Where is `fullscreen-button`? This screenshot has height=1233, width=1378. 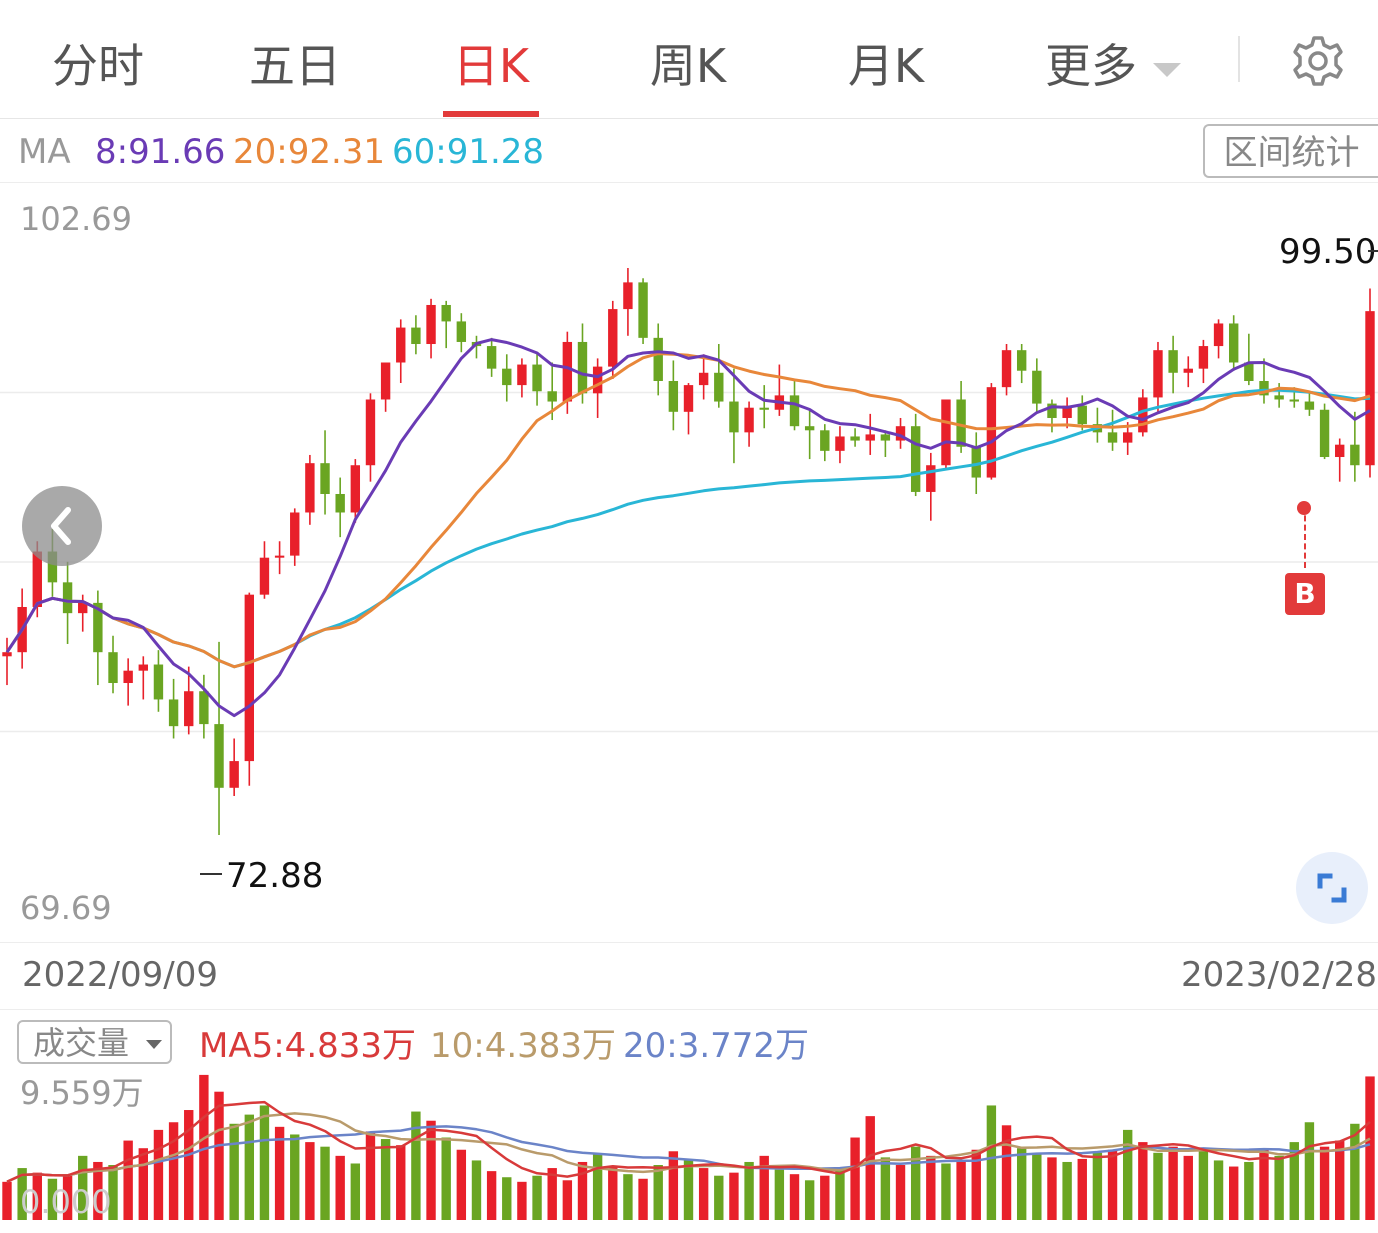
fullscreen-button is located at coordinates (1332, 888).